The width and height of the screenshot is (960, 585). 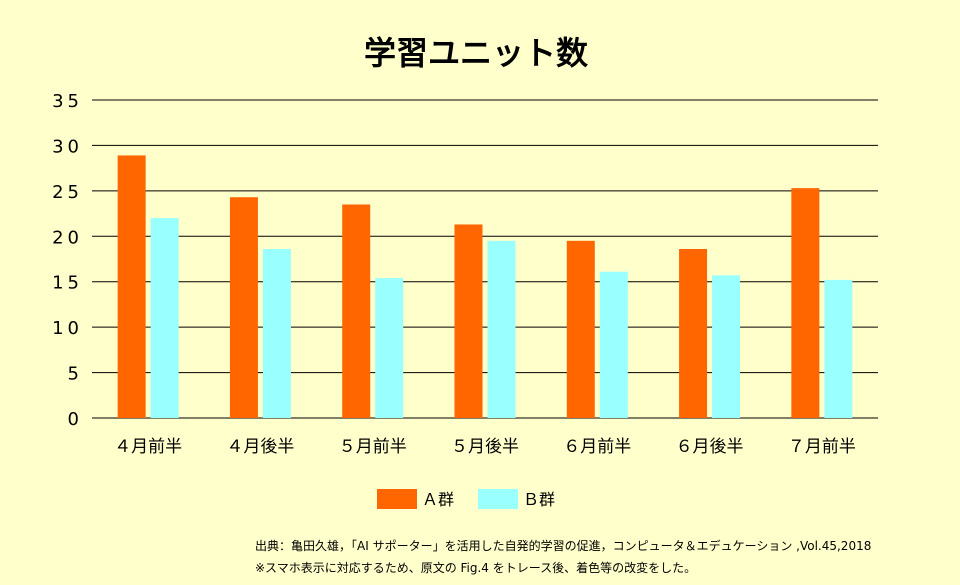 I want to click on x-tick-label: ６月前半, so click(x=597, y=447).